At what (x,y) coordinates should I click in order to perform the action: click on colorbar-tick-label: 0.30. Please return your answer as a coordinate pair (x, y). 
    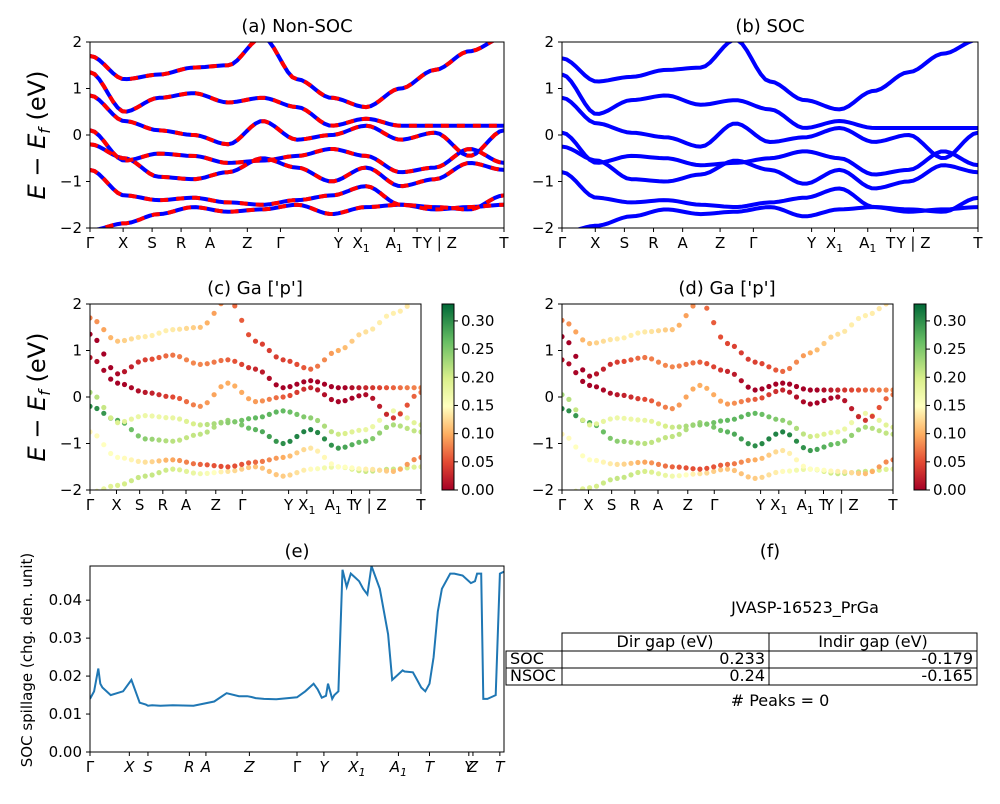
    Looking at the image, I should click on (477, 321).